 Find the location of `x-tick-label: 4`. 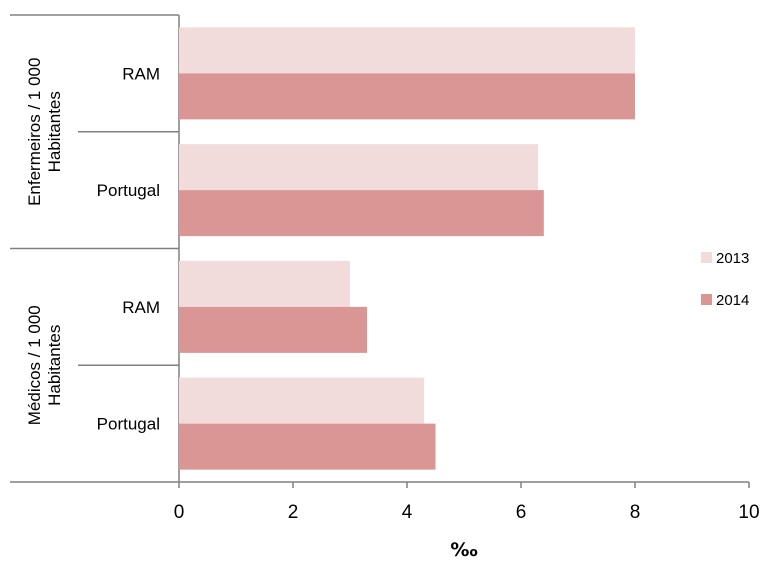

x-tick-label: 4 is located at coordinates (407, 512).